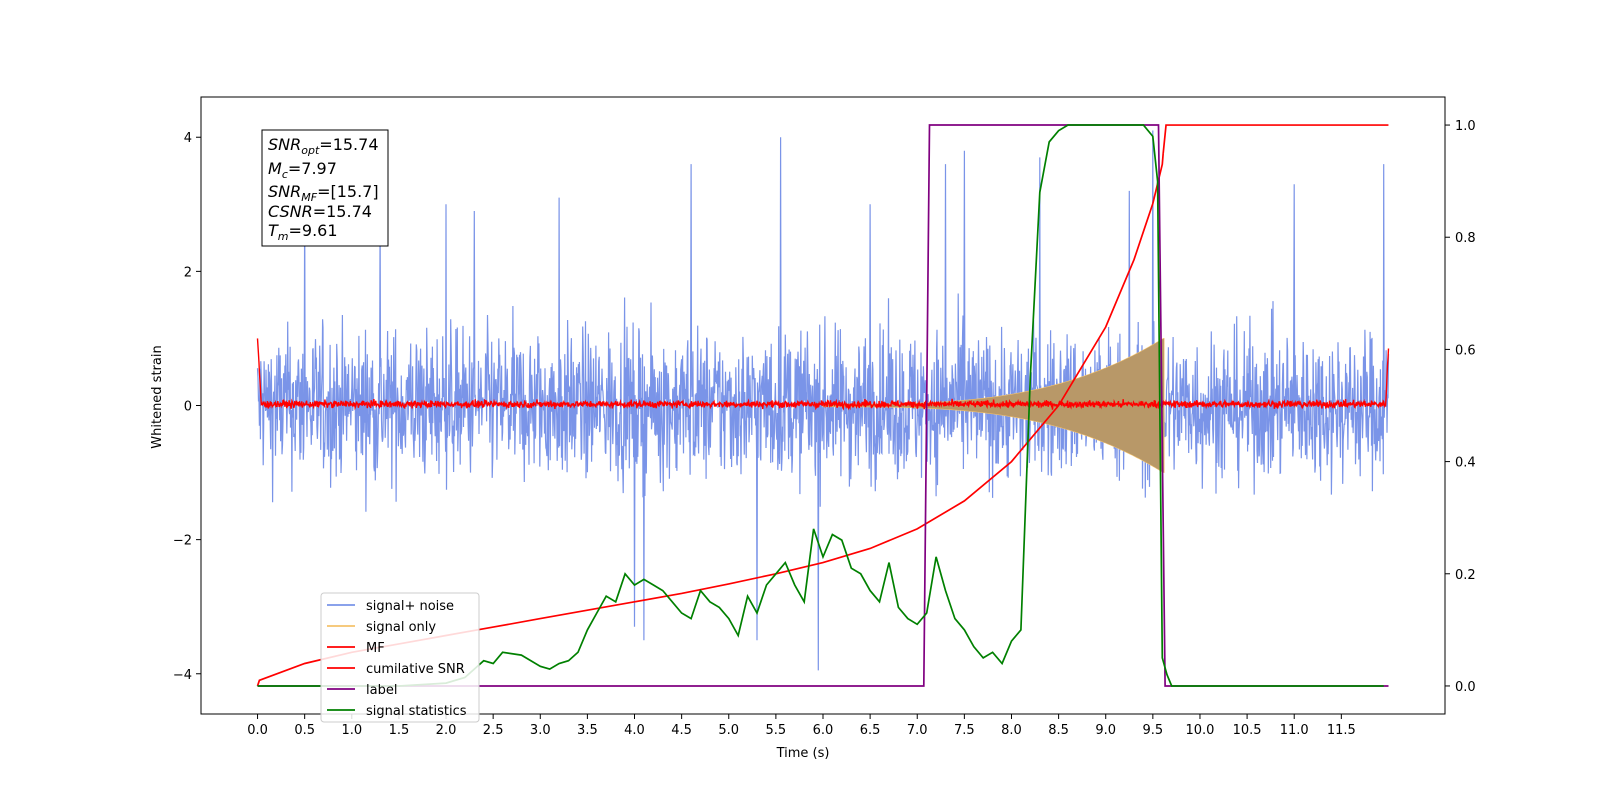 The image size is (1600, 800). I want to click on annotation-snr-opt: SNRopt=15.74, so click(323, 146).